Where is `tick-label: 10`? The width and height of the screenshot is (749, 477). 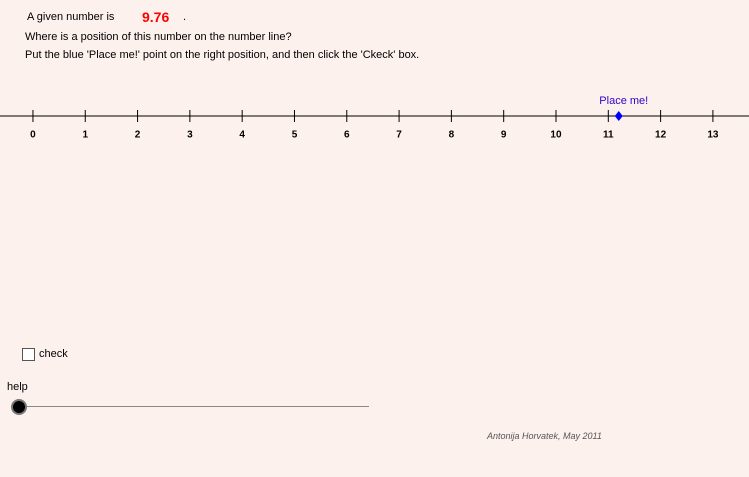
tick-label: 10 is located at coordinates (556, 135).